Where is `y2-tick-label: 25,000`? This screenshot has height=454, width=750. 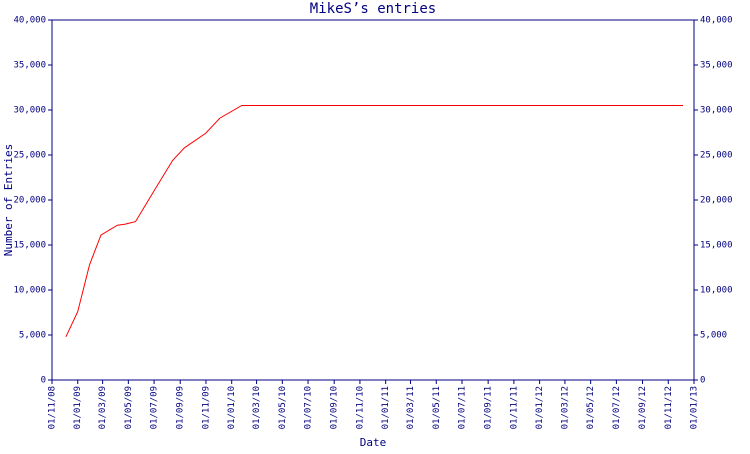
y2-tick-label: 25,000 is located at coordinates (716, 156).